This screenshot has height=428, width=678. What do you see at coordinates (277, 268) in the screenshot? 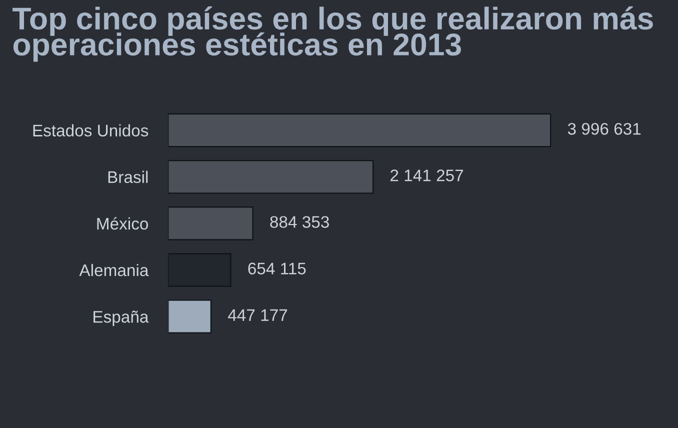
I see `data-label: 654 115` at bounding box center [277, 268].